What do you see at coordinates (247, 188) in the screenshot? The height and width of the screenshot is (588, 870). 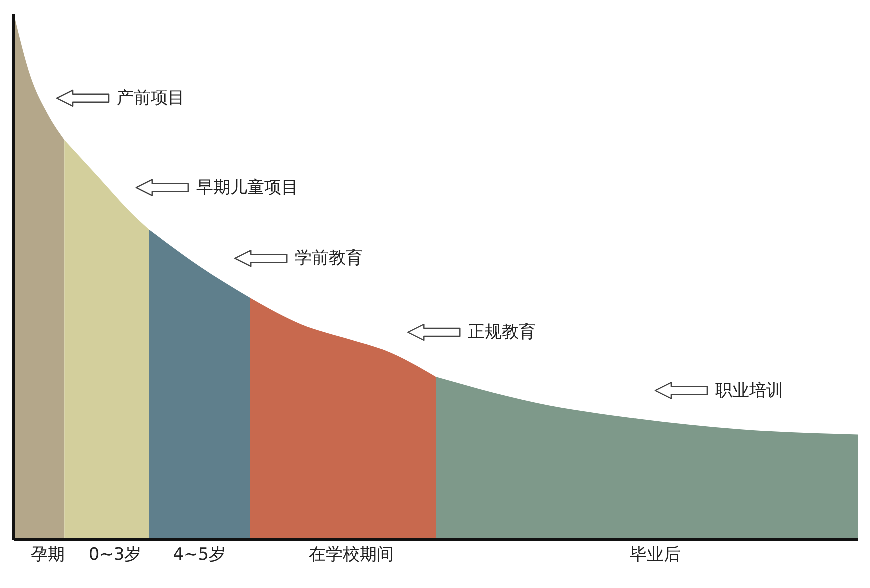 I see `annotation: 早期儿童项目` at bounding box center [247, 188].